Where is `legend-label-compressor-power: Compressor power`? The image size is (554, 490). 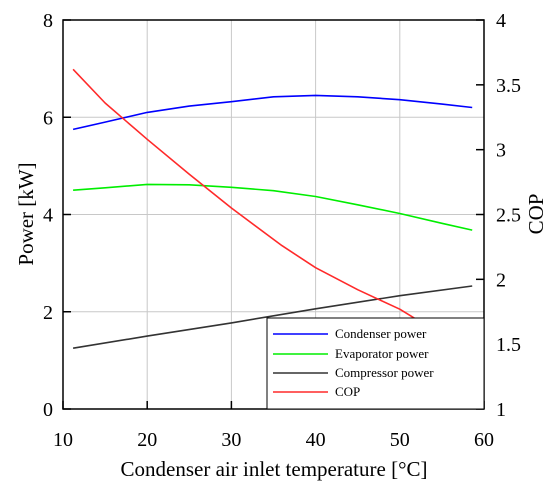 legend-label-compressor-power: Compressor power is located at coordinates (384, 372).